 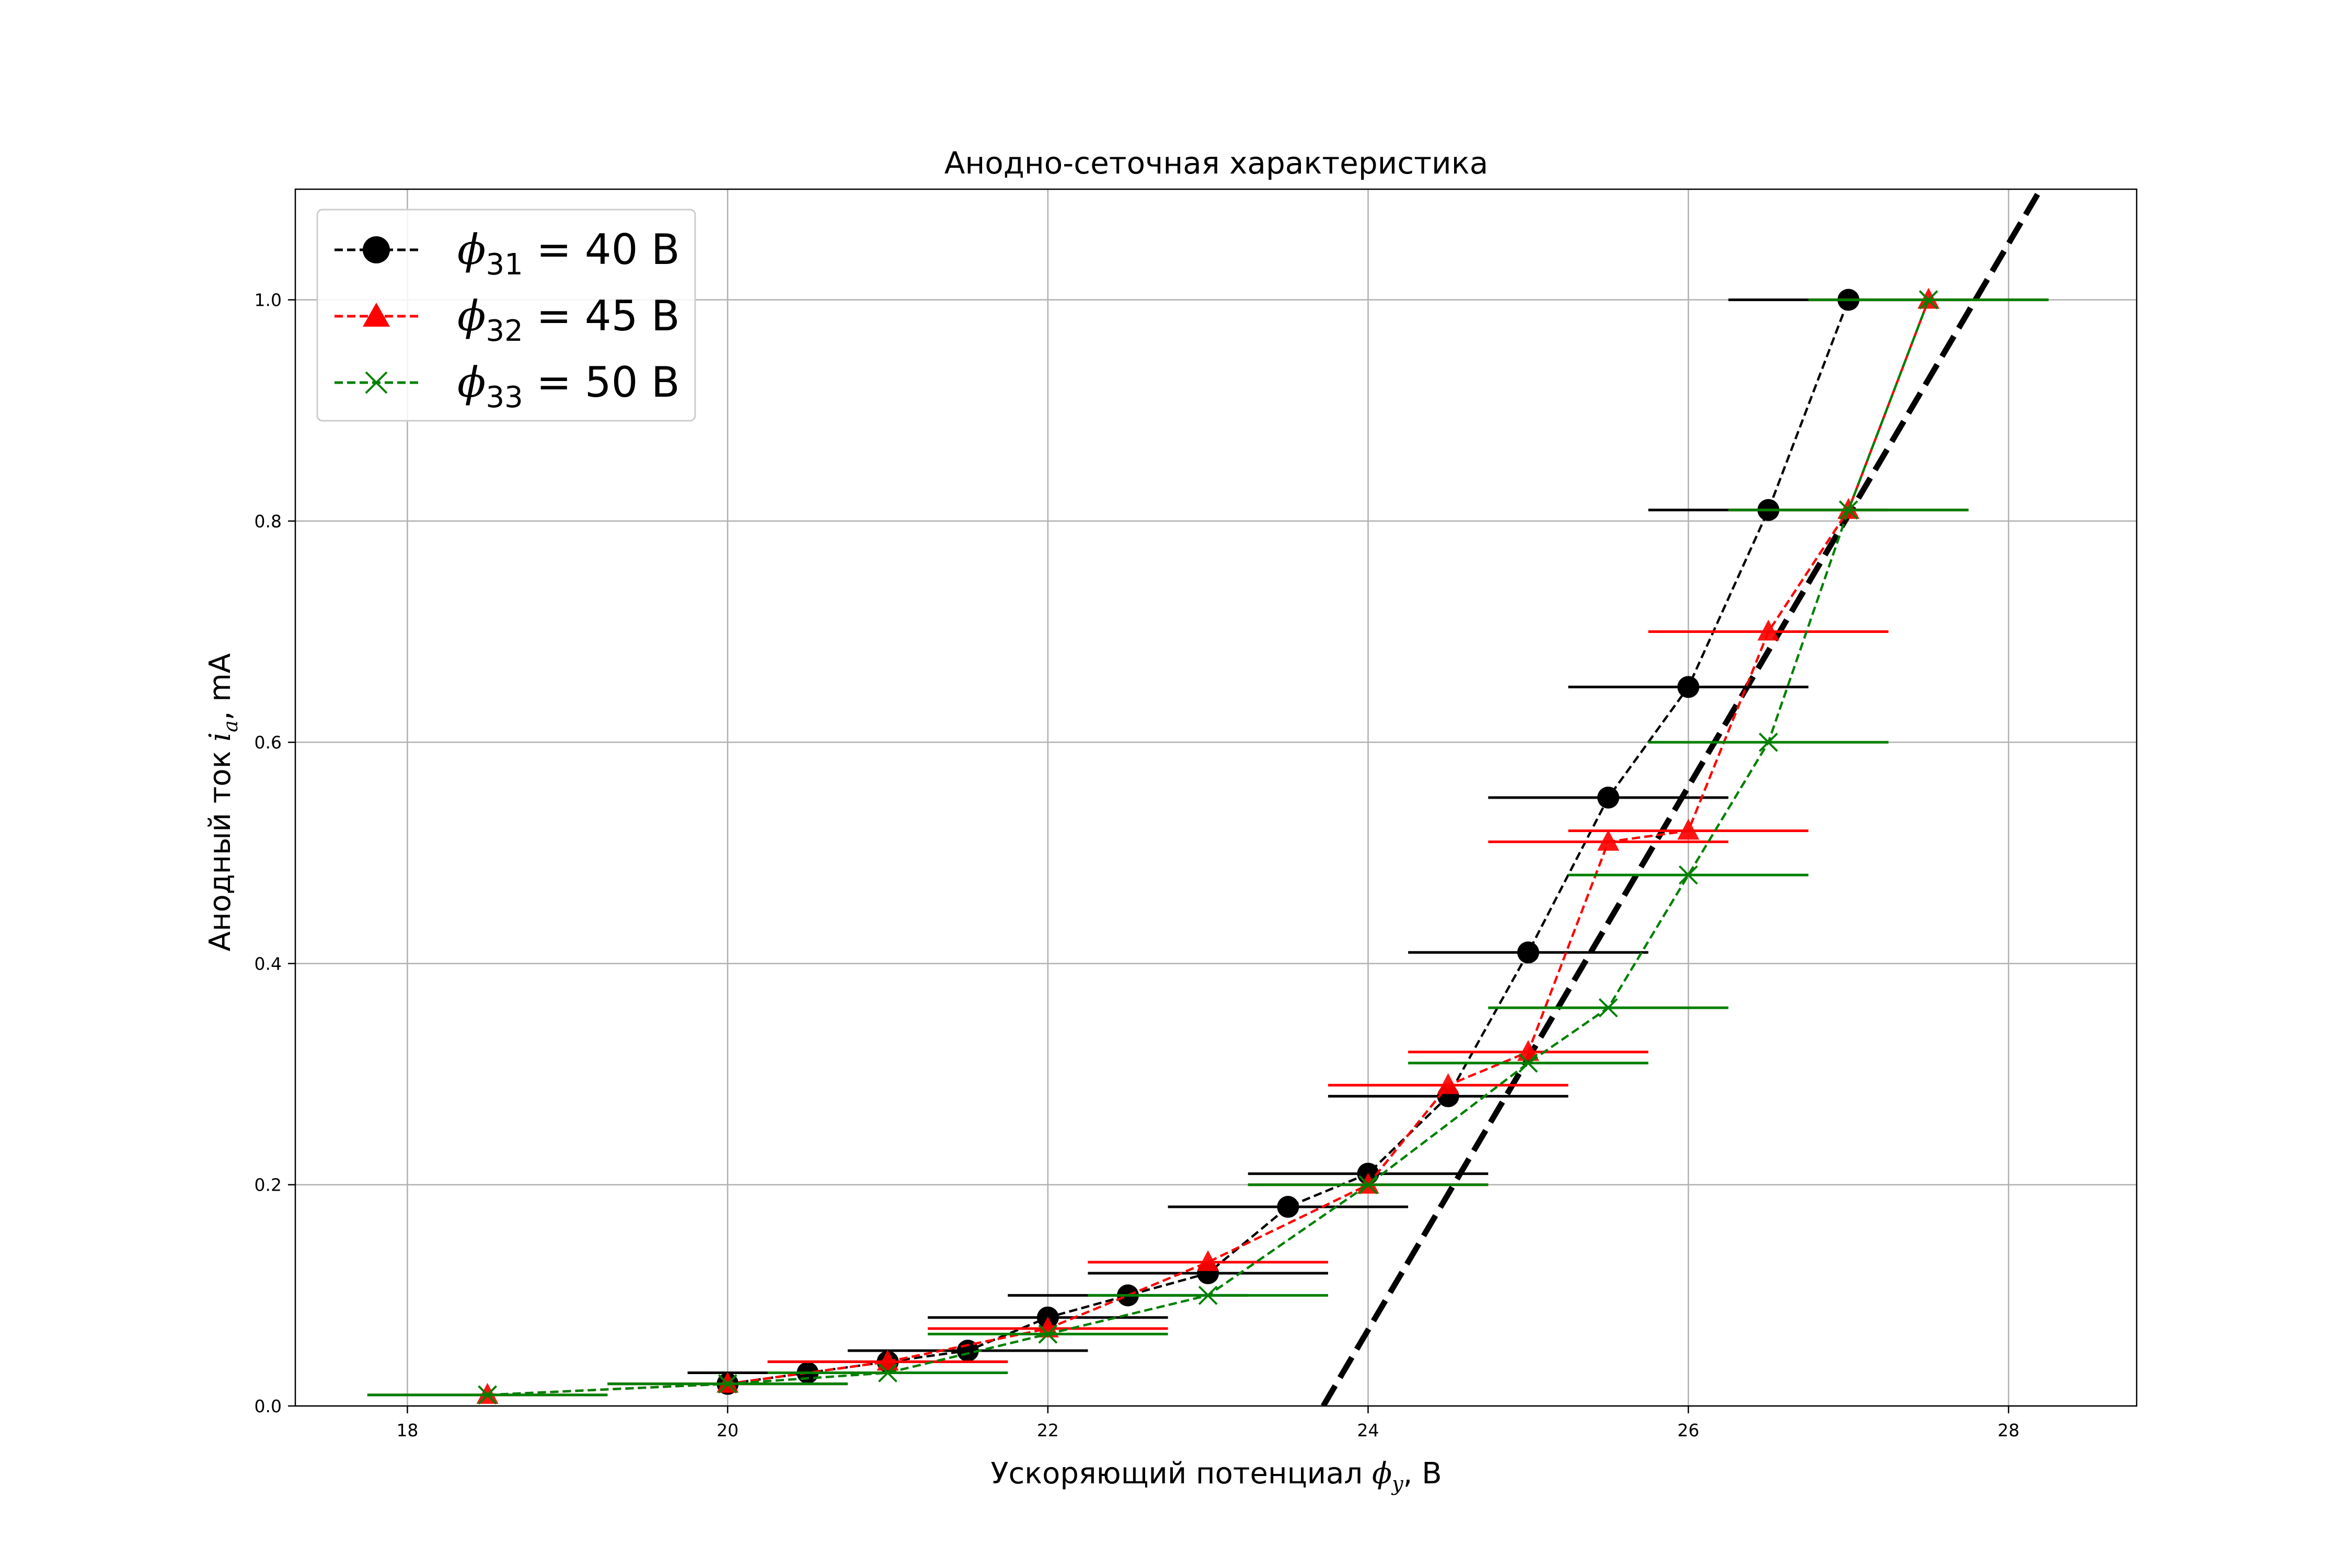 What do you see at coordinates (376, 382) in the screenshot?
I see `legend-marker-x` at bounding box center [376, 382].